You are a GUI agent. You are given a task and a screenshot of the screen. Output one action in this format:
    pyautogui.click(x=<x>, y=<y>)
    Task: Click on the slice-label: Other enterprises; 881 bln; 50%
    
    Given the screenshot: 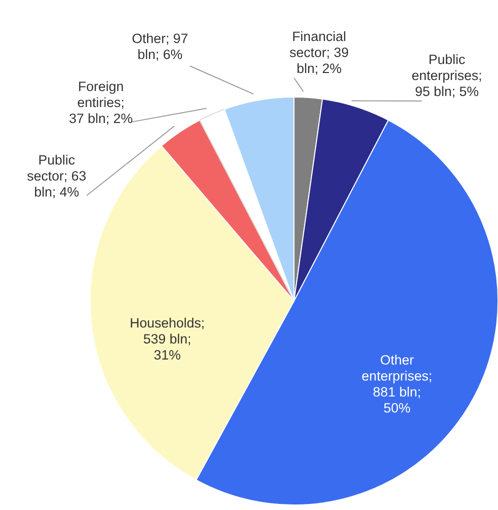 What is the action you would take?
    pyautogui.click(x=397, y=384)
    